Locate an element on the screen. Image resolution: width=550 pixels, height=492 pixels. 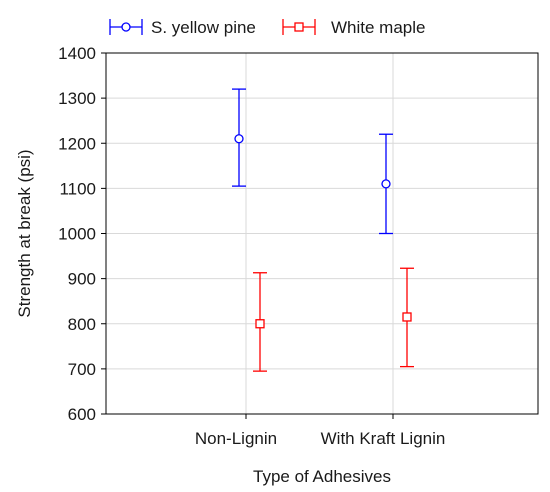
y-tick-label: 1400 is located at coordinates (77, 53).